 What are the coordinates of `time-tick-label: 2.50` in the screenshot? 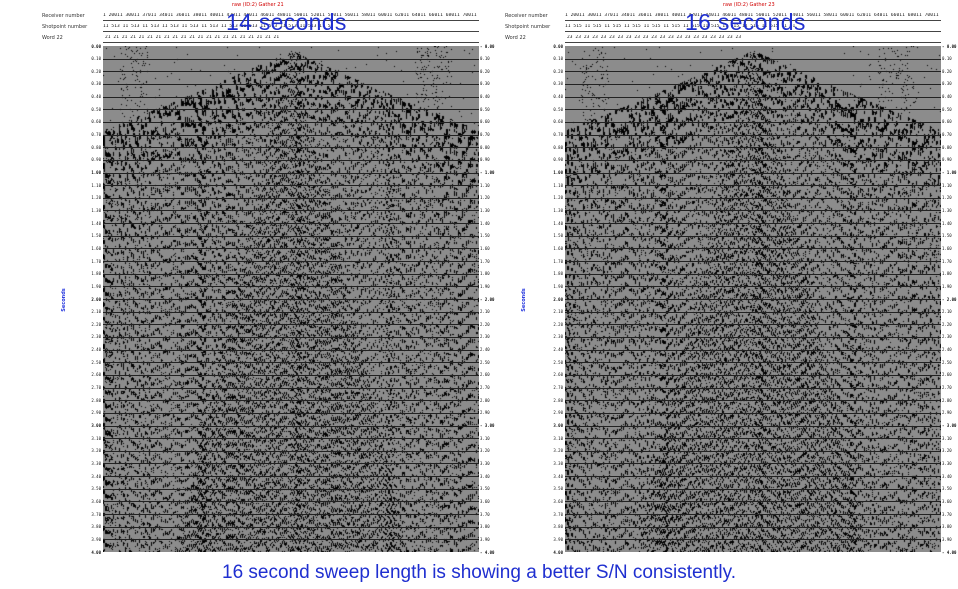 It's located at (485, 362).